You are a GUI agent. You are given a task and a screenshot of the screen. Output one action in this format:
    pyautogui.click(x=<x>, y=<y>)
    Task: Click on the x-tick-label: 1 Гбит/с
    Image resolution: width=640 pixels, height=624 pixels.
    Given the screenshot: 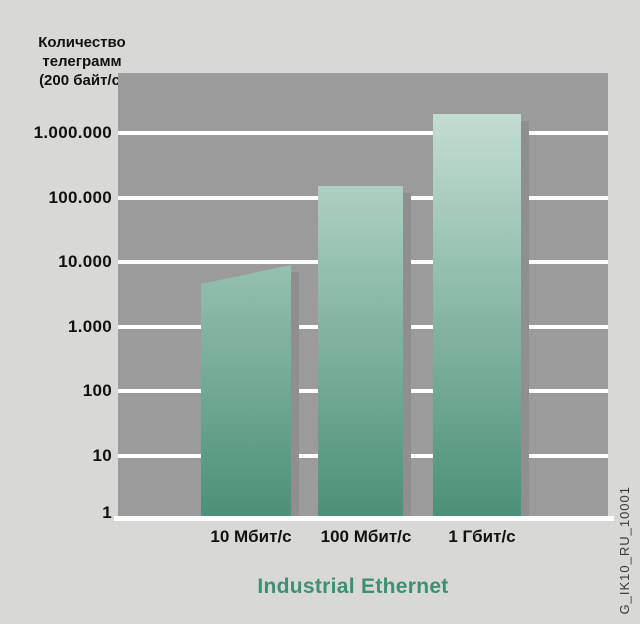 What is the action you would take?
    pyautogui.click(x=482, y=536)
    